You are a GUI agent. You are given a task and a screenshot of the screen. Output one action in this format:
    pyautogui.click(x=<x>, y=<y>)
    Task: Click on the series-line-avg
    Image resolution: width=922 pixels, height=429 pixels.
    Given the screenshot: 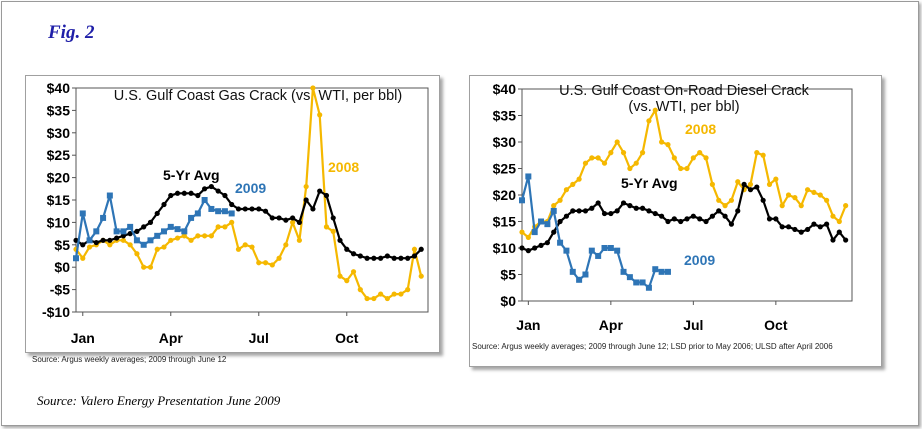 What is the action you would take?
    pyautogui.click(x=684, y=217)
    